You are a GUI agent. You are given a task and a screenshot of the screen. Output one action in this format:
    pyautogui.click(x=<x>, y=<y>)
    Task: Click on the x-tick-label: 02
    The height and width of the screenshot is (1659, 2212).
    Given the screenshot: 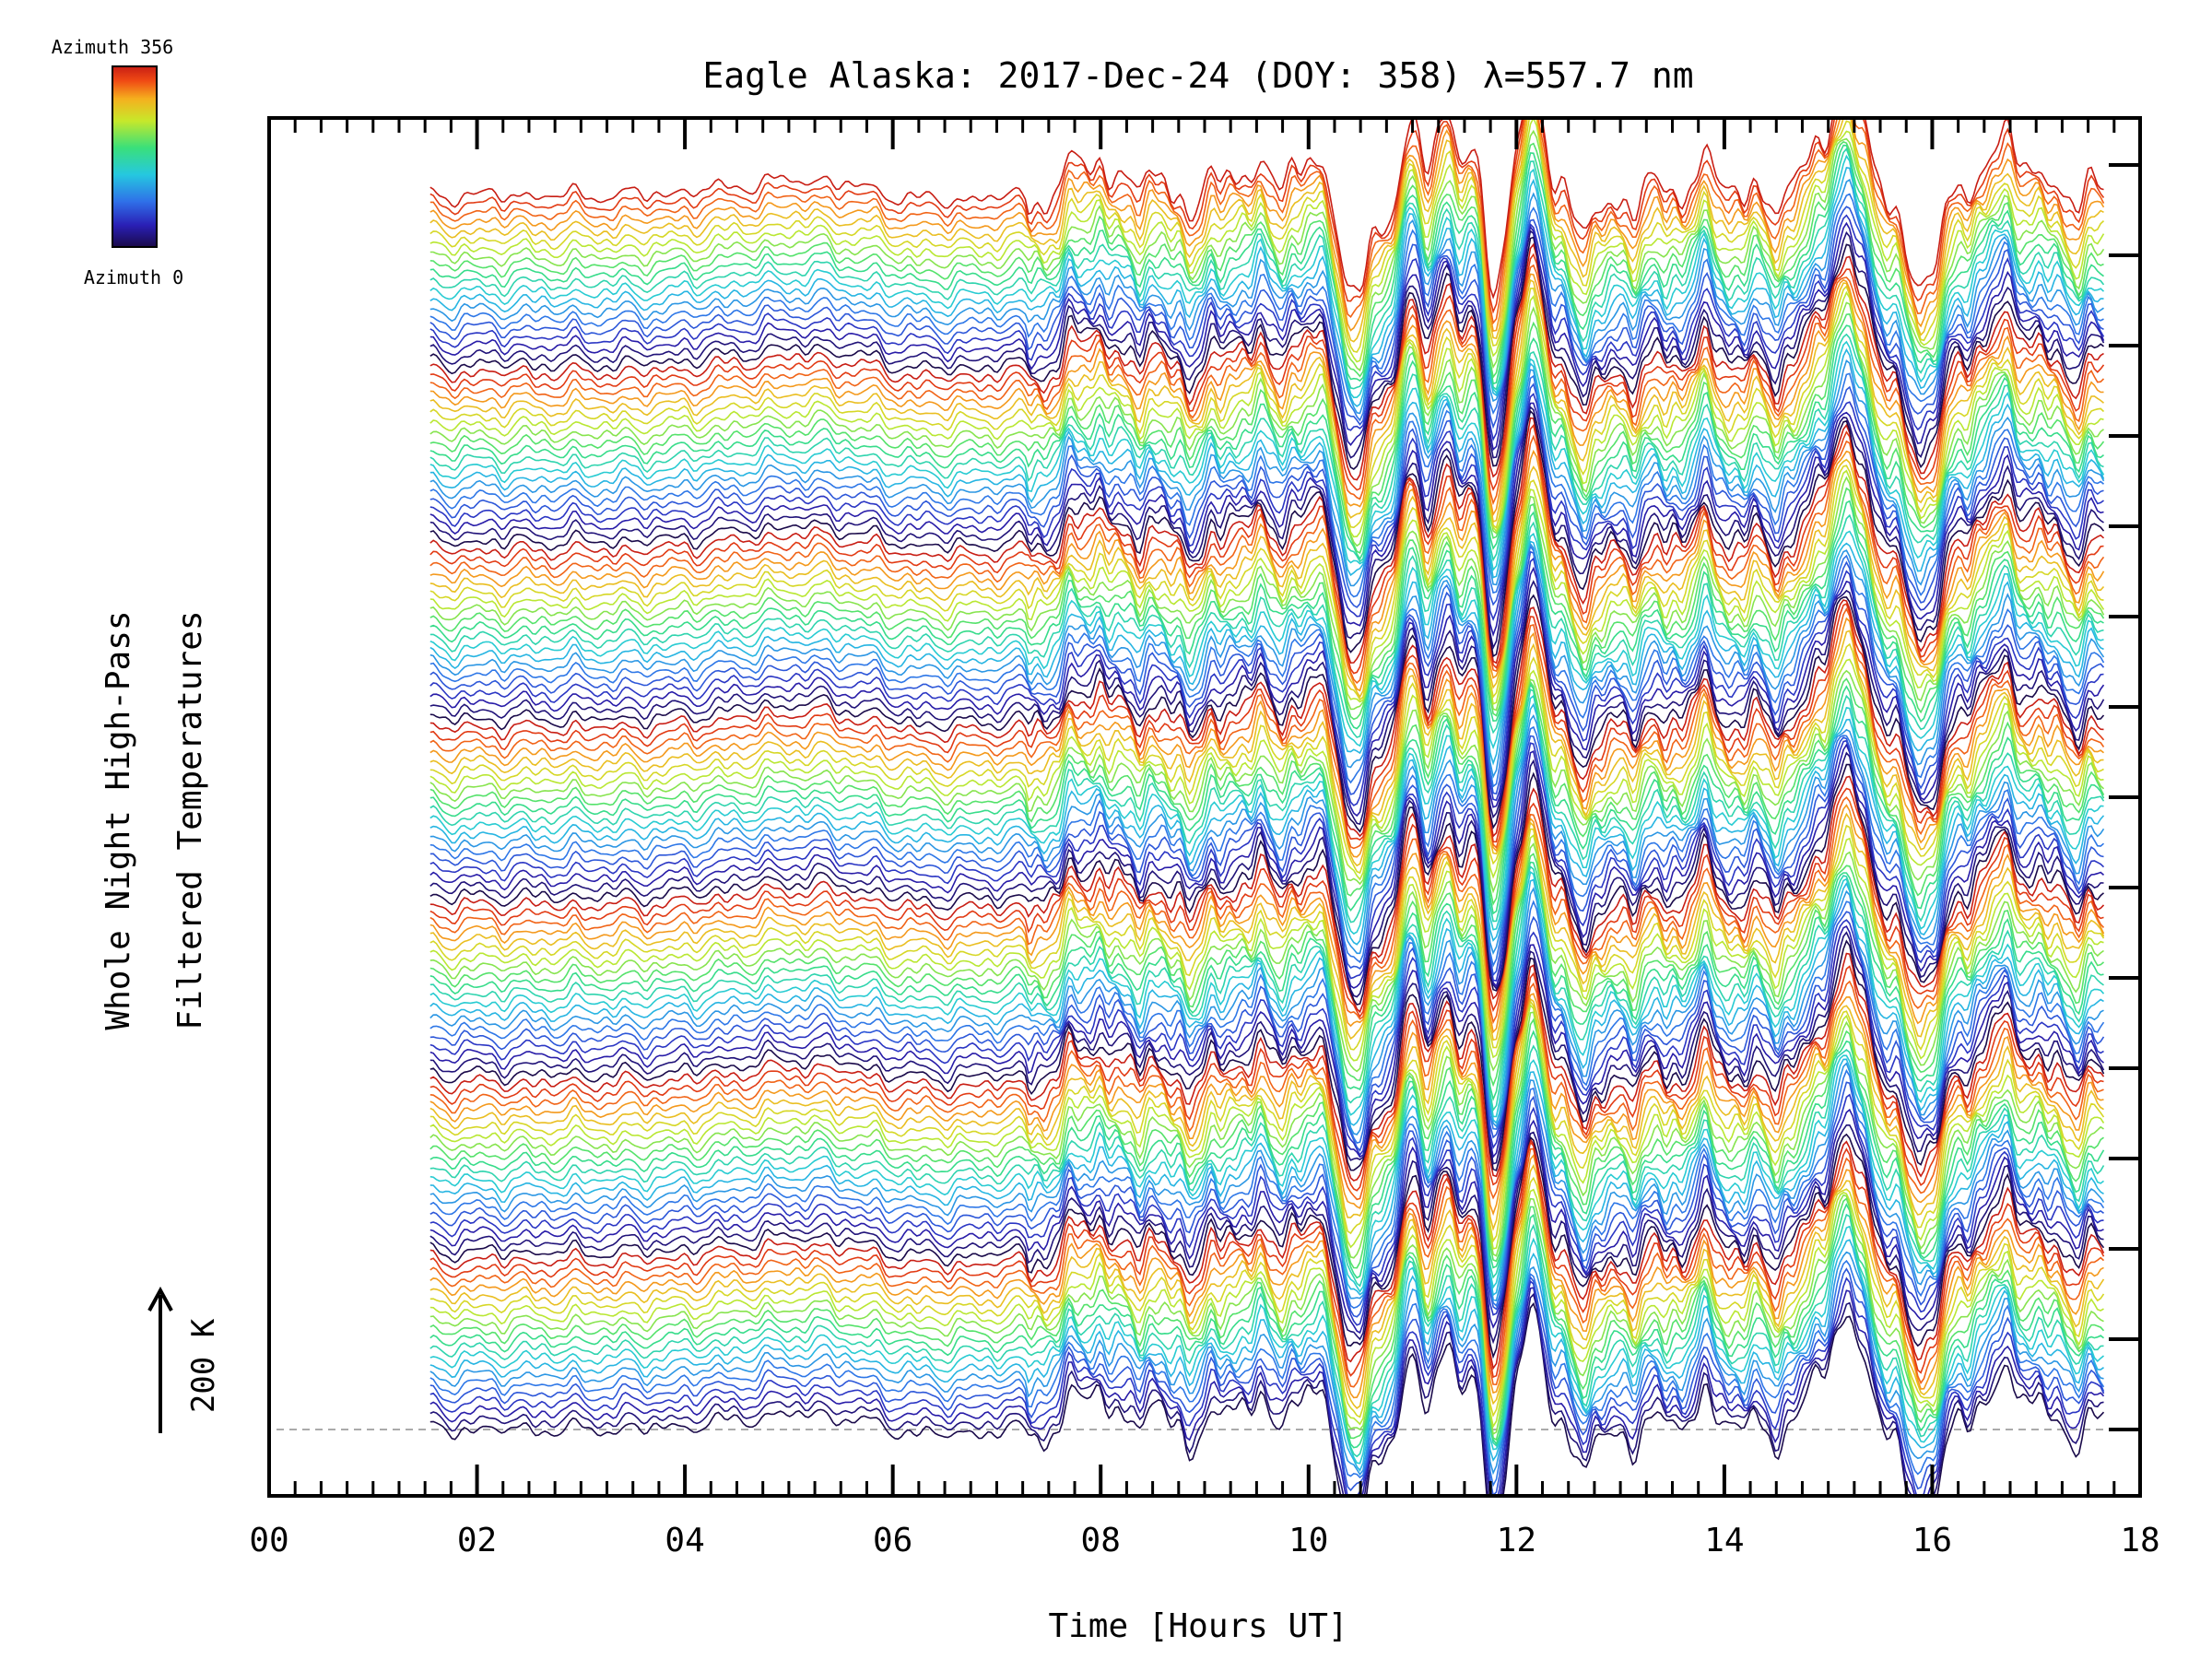 What is the action you would take?
    pyautogui.click(x=477, y=1540)
    